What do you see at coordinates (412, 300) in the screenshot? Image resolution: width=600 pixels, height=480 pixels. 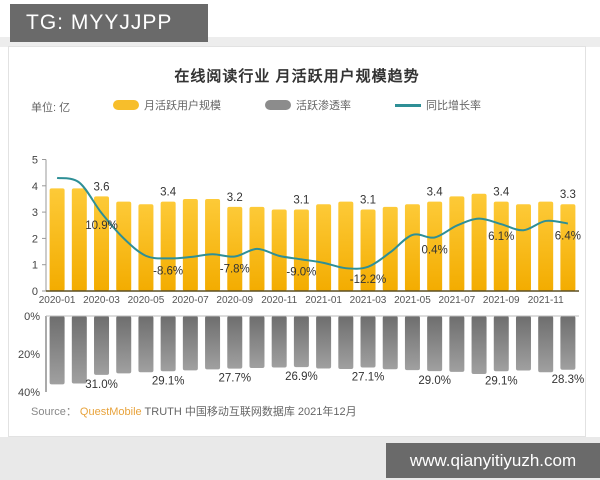 I see `x-tick-label: 2021-05` at bounding box center [412, 300].